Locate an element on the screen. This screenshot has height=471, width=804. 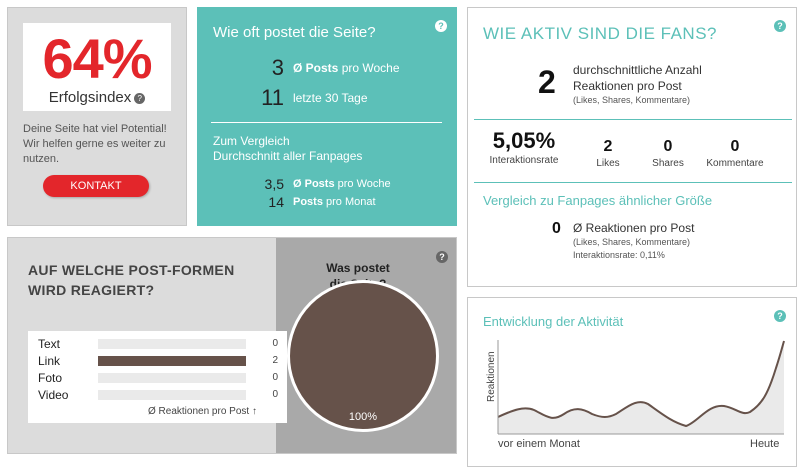
activity-chart-title: Entwicklung der Aktivität is located at coordinates (553, 321).